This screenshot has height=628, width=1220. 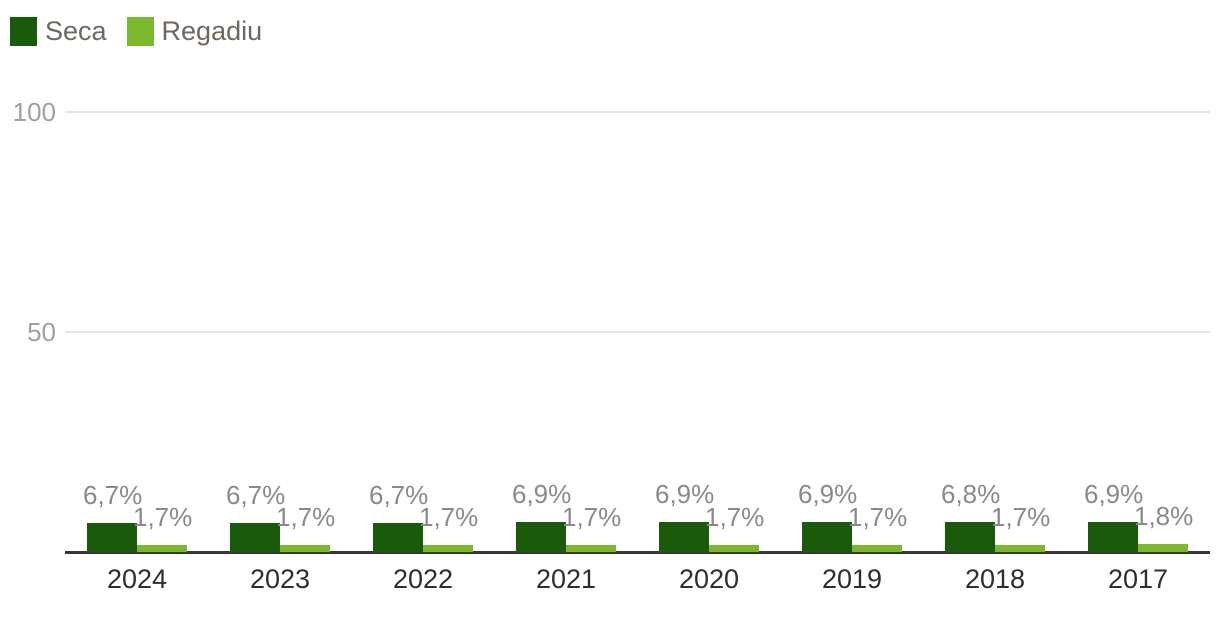 I want to click on value-label-seca-2023: 6,7%, so click(x=256, y=494).